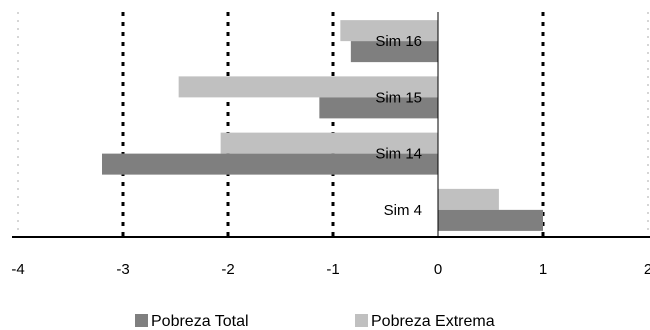 The width and height of the screenshot is (650, 330). I want to click on legend-label: Pobreza Extrema, so click(433, 321).